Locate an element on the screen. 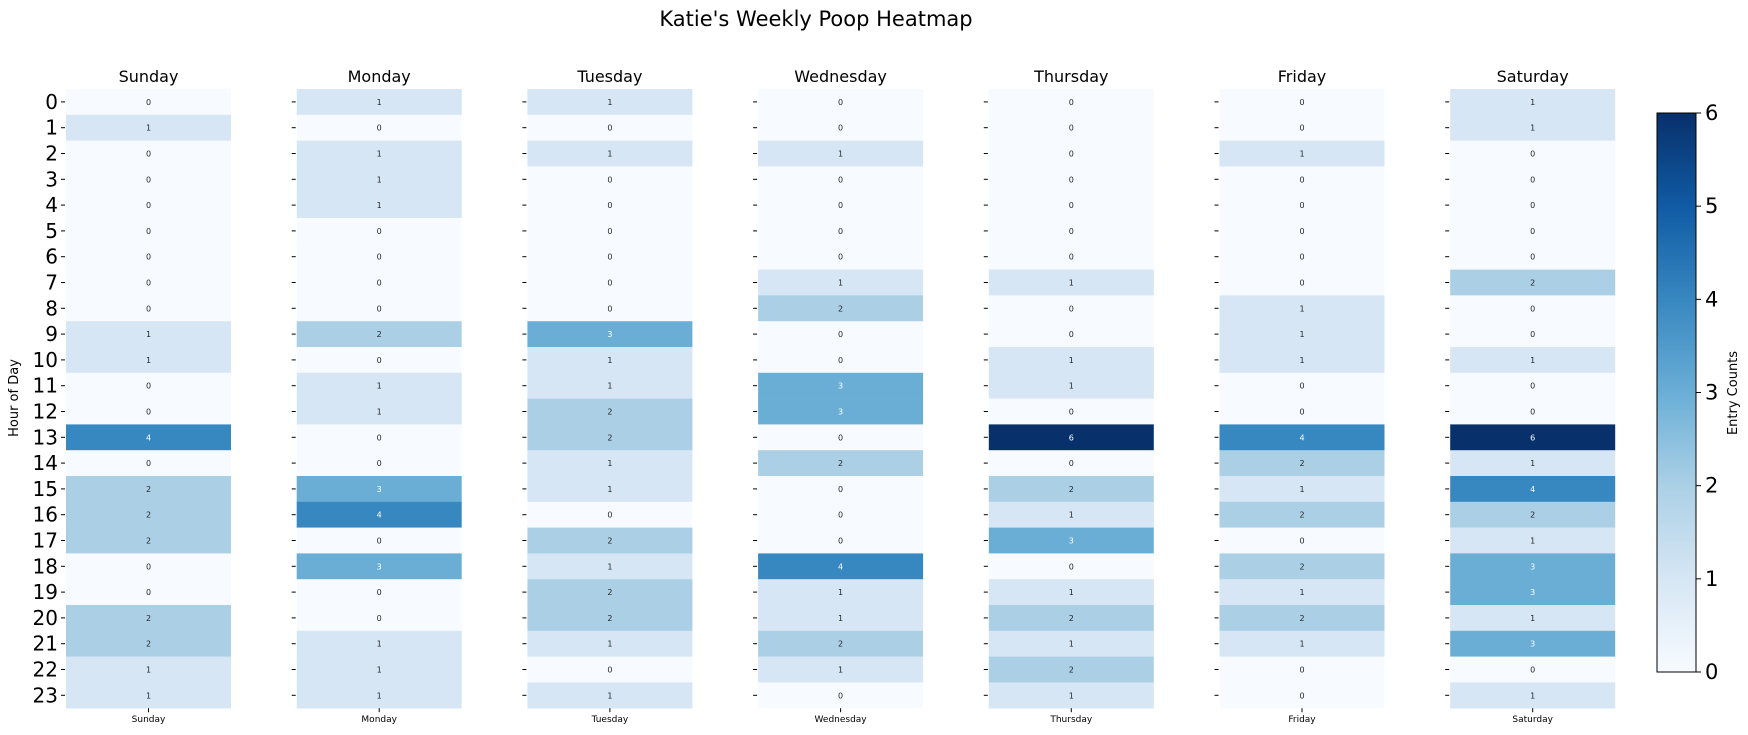 Image resolution: width=1748 pixels, height=735 pixels. hour-tick-label: 13 is located at coordinates (45, 437).